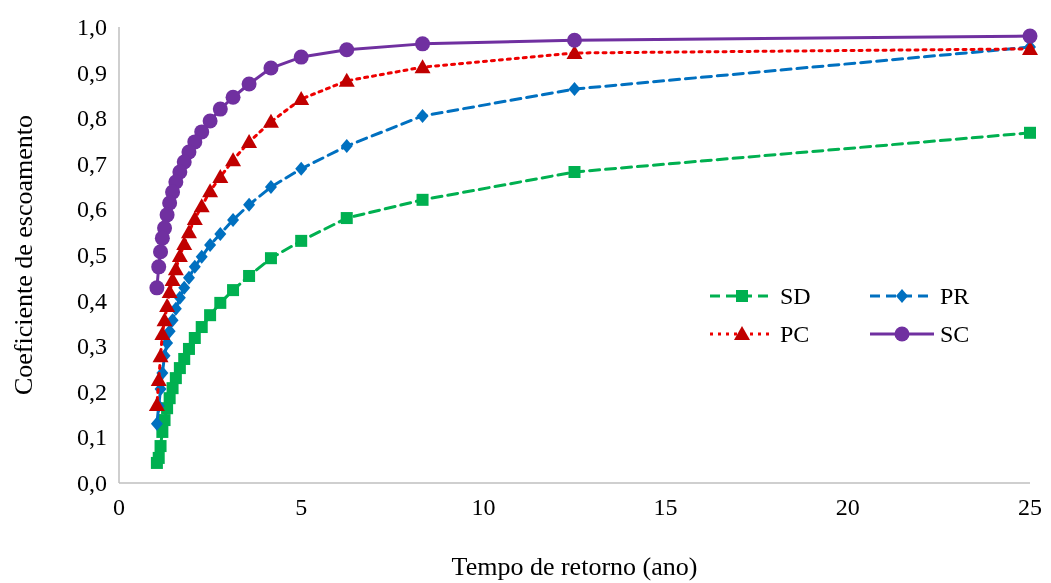 This screenshot has width=1051, height=583. Describe the element at coordinates (301, 507) in the screenshot. I see `x-tick-label: 5` at that location.